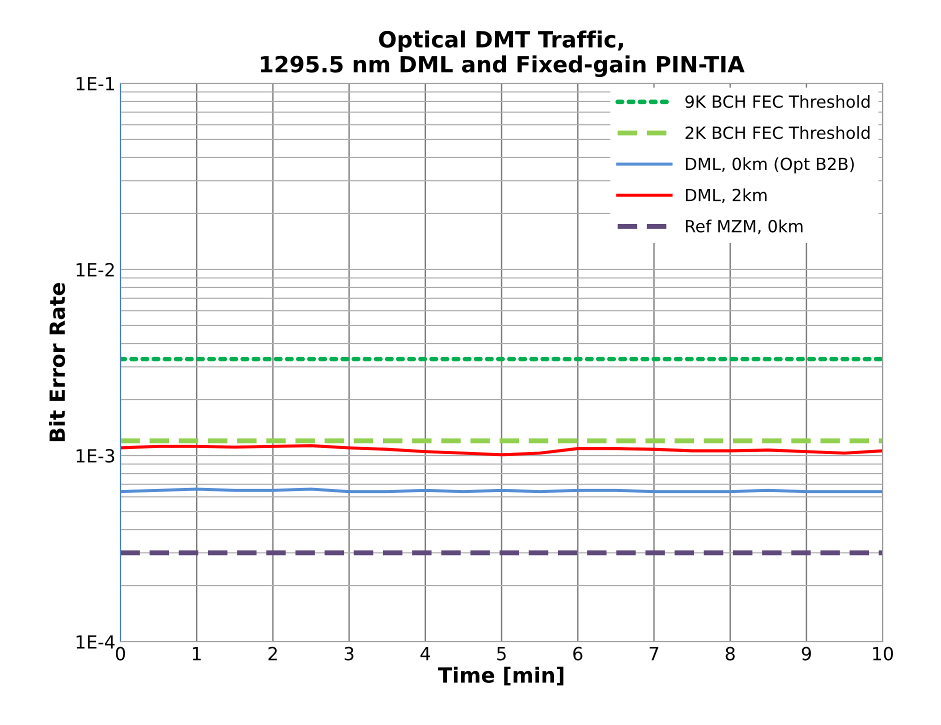  What do you see at coordinates (95, 456) in the screenshot?
I see `y-tick-label: 1E-3` at bounding box center [95, 456].